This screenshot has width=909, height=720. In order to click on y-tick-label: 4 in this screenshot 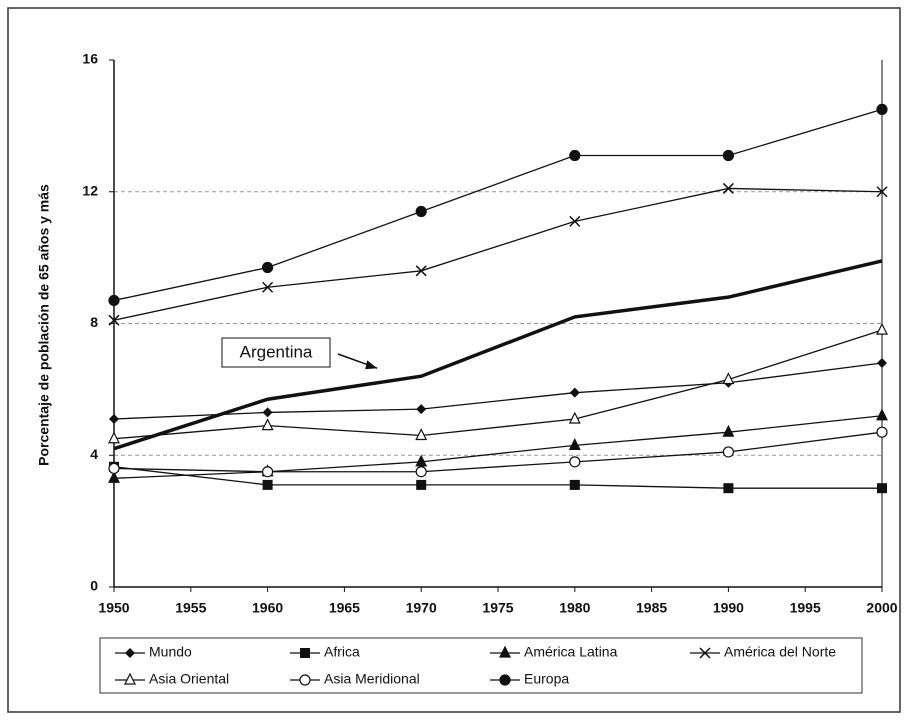, I will do `click(94, 454)`.